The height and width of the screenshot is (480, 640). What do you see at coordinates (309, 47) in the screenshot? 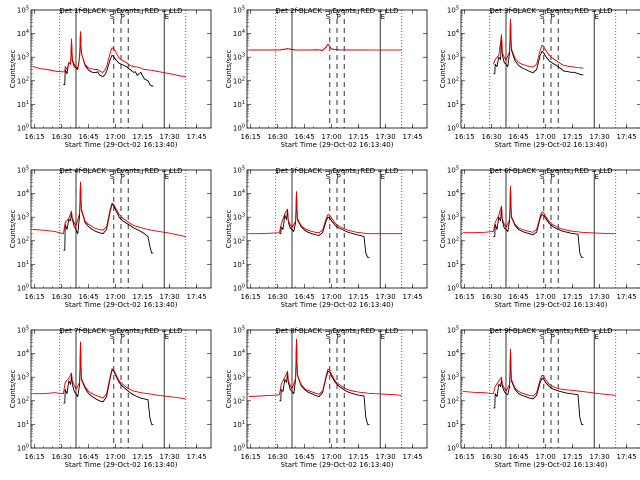
I see `events-series-line` at bounding box center [309, 47].